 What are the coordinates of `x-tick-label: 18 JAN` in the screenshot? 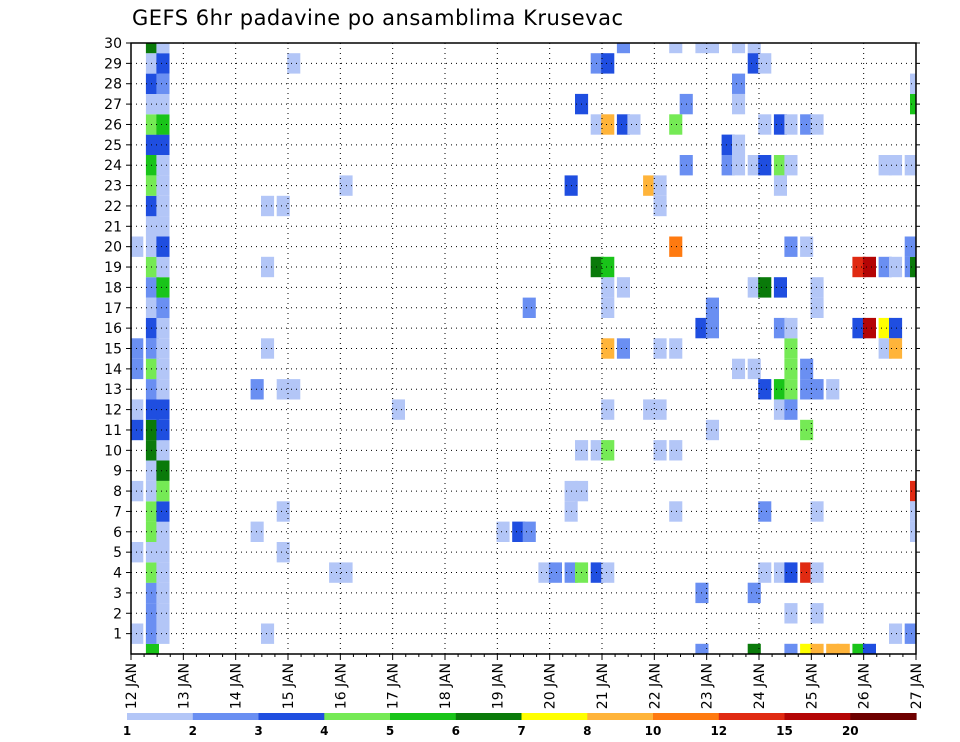 It's located at (446, 686).